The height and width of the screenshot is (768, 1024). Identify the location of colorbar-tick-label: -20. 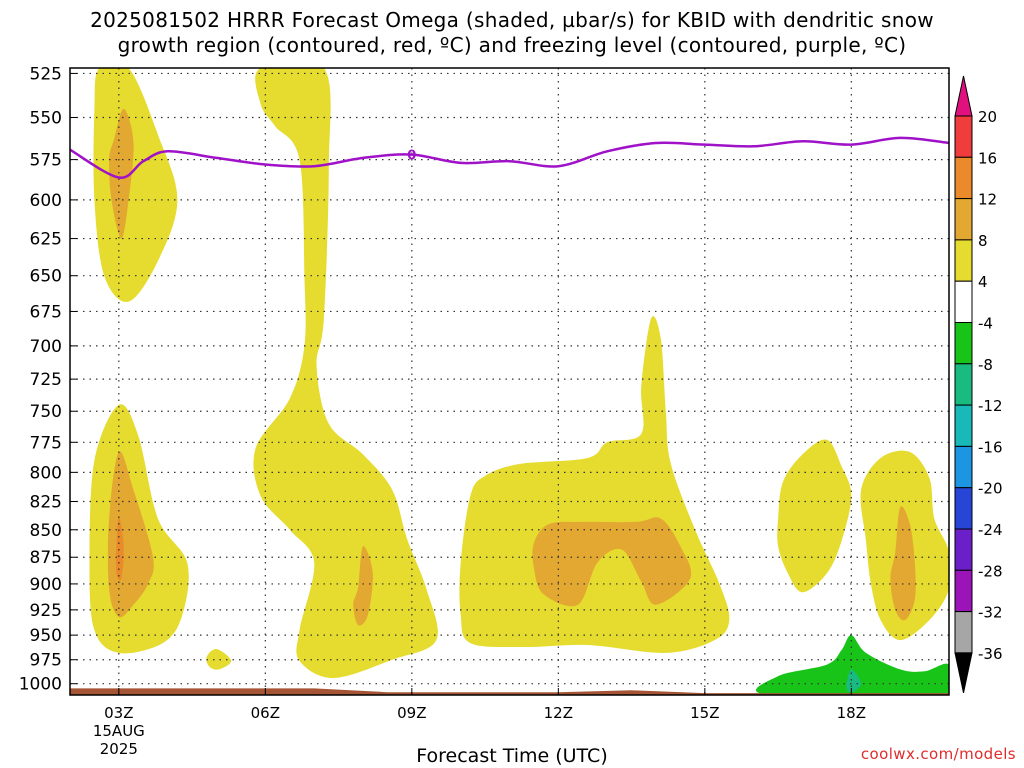
(990, 489).